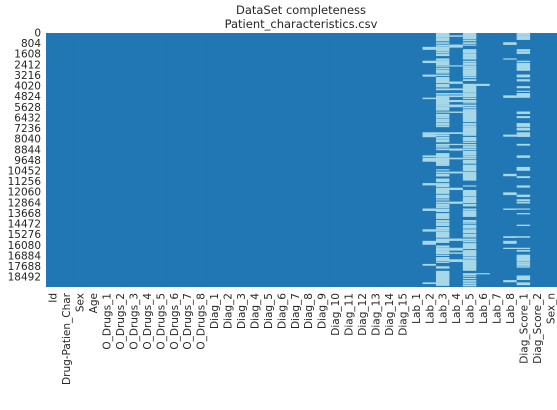 Image resolution: width=557 pixels, height=410 pixels. I want to click on x-tick-label: Sex_n, so click(551, 308).